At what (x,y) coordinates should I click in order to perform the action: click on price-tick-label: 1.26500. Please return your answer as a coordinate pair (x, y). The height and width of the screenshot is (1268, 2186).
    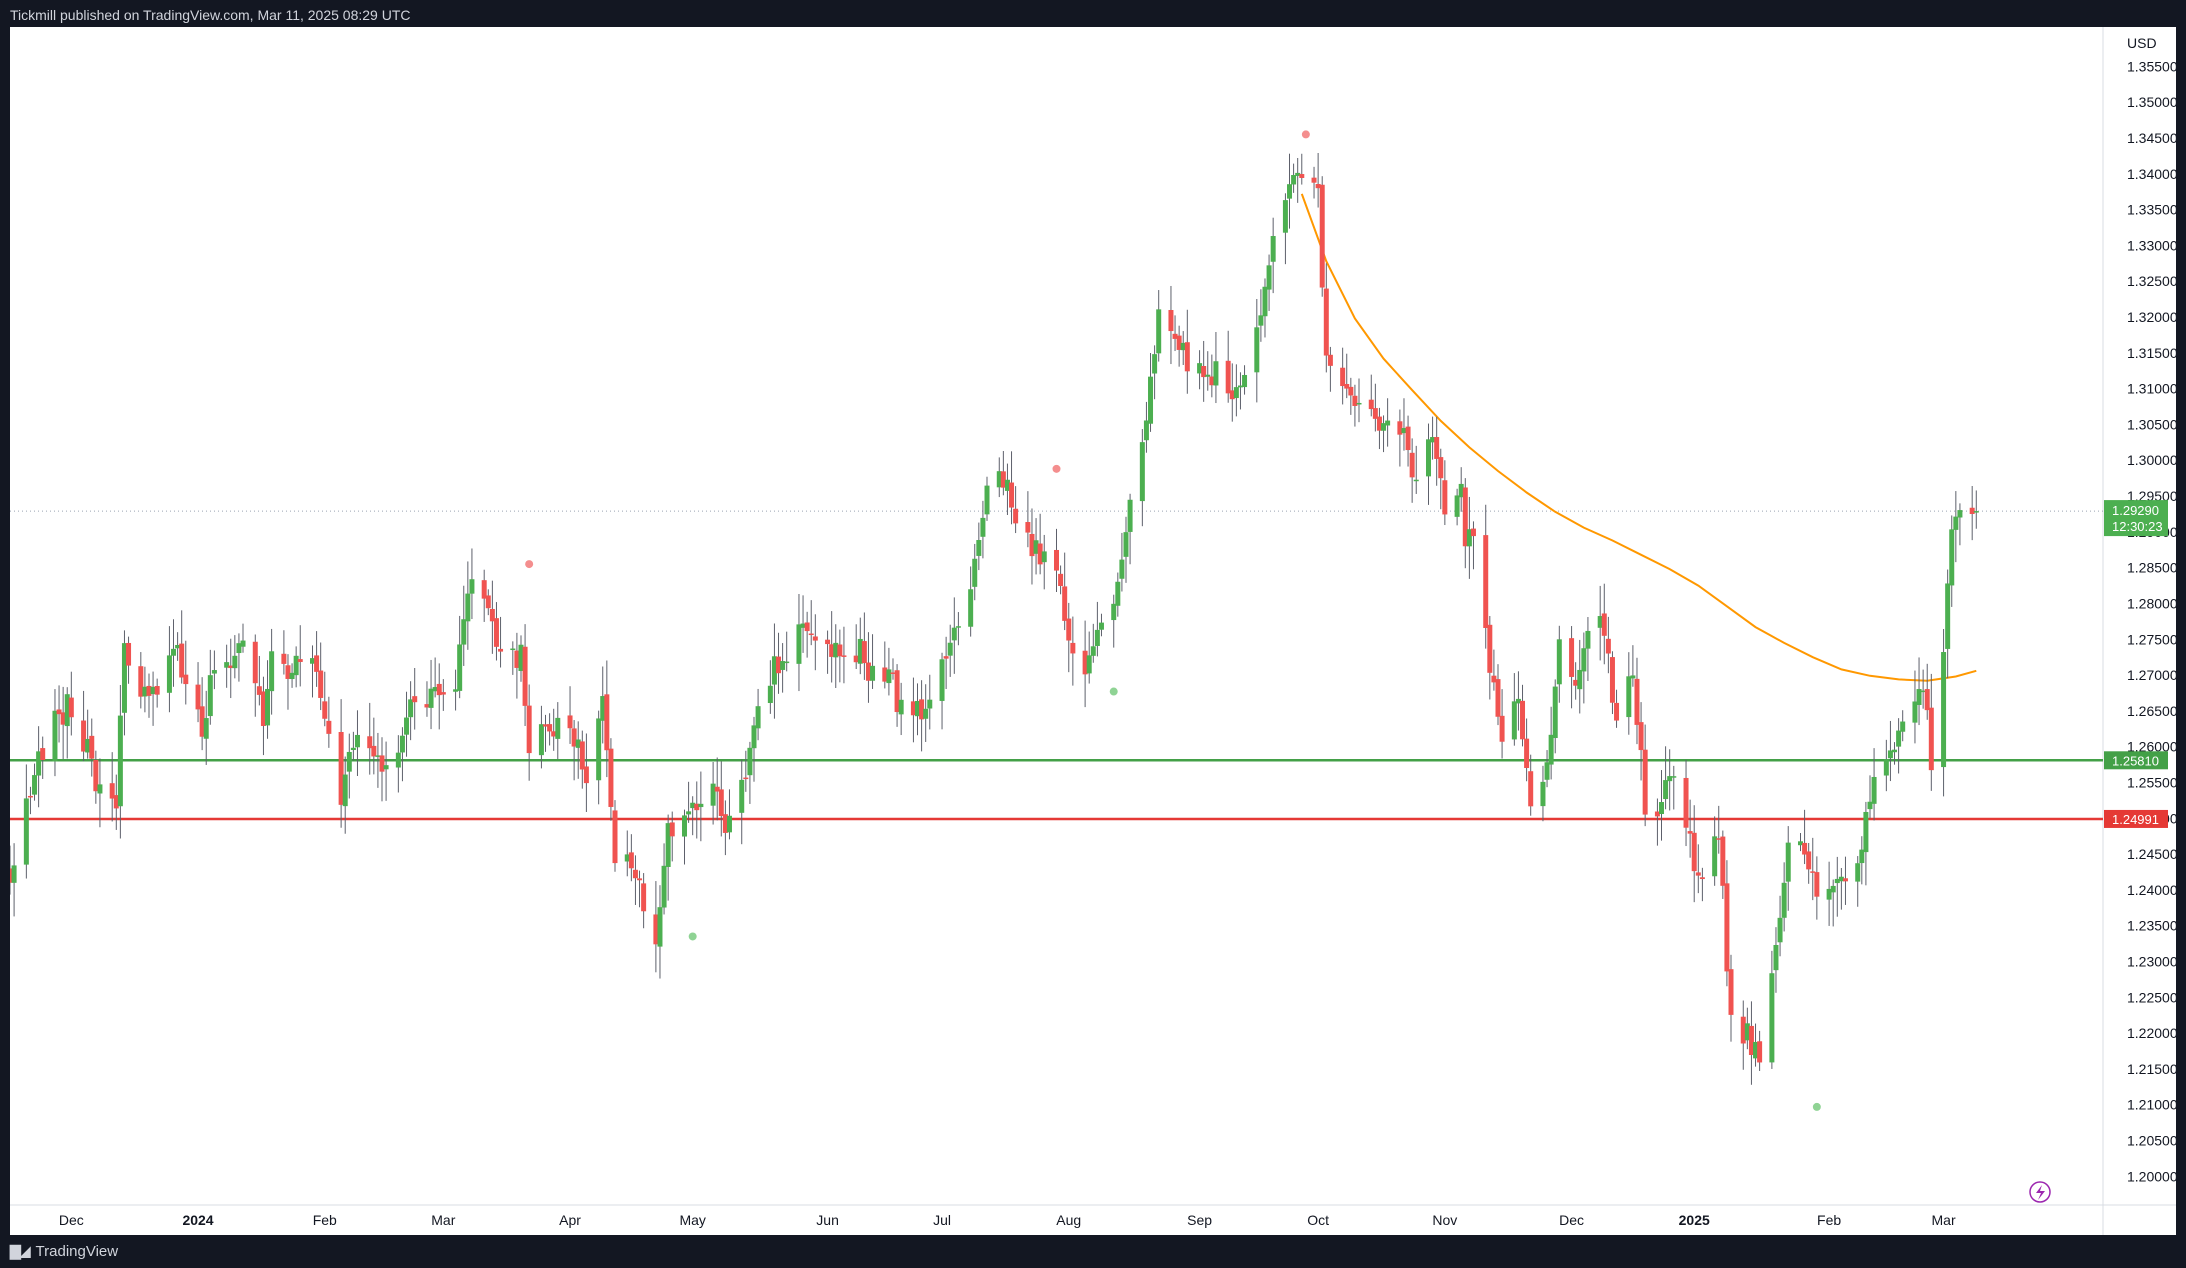
    Looking at the image, I should click on (2151, 711).